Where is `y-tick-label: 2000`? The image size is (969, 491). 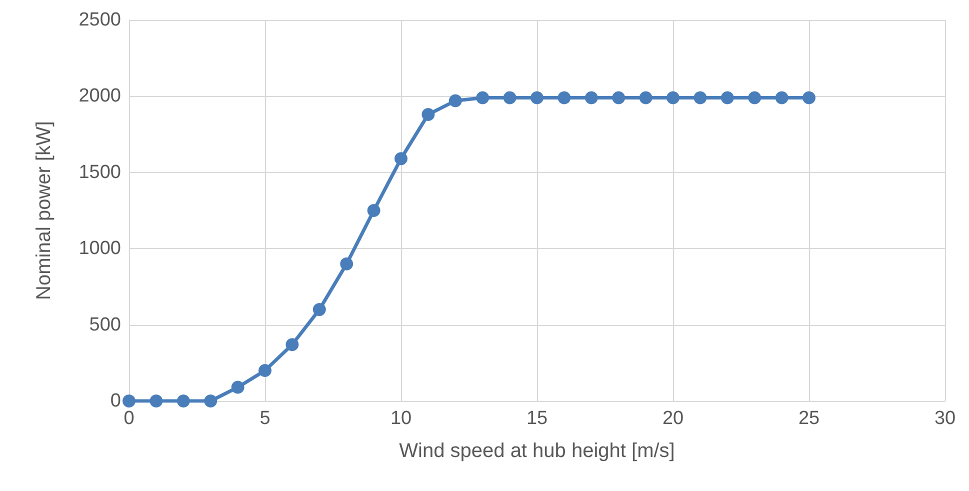
y-tick-label: 2000 is located at coordinates (99, 96).